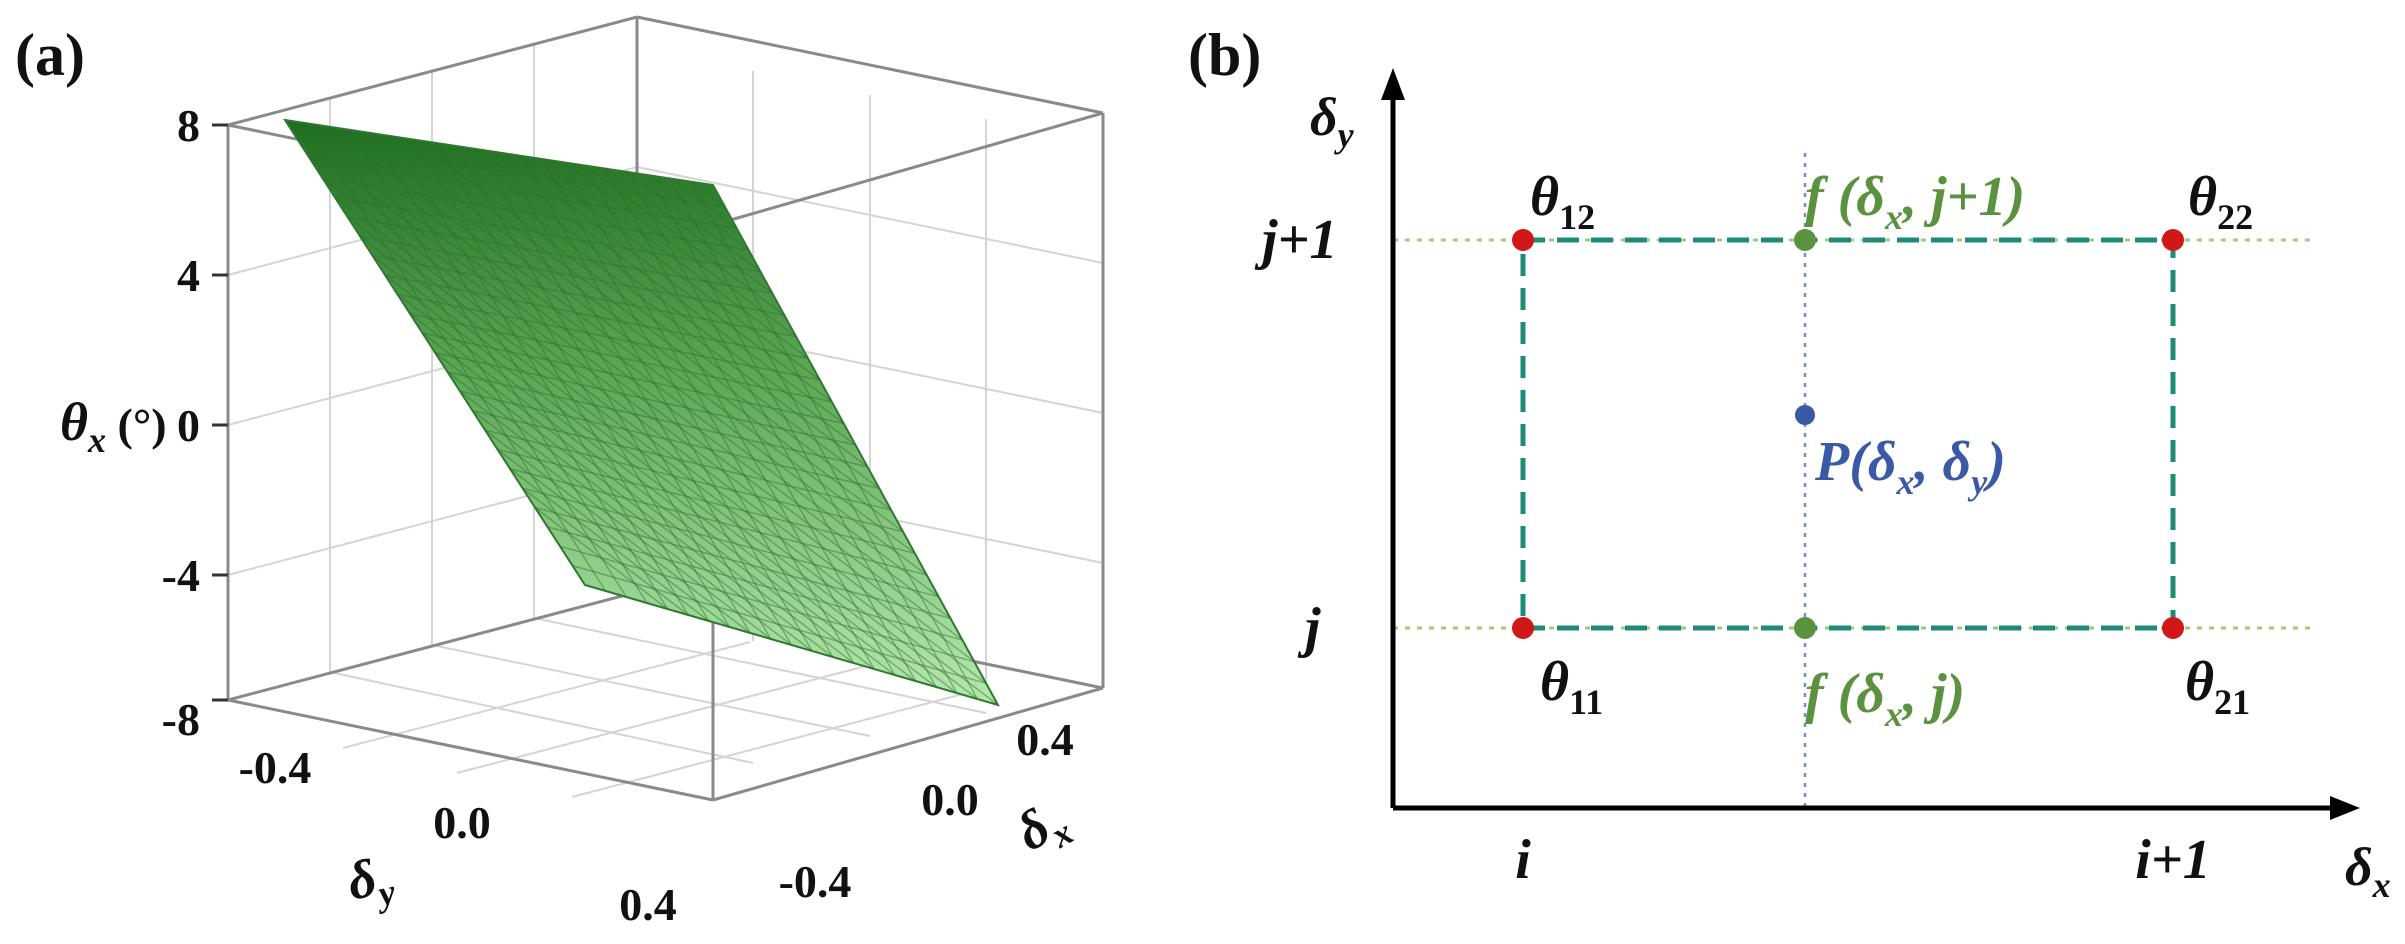 The image size is (2405, 944). Describe the element at coordinates (1309, 628) in the screenshot. I see `y-tick-j: j` at that location.